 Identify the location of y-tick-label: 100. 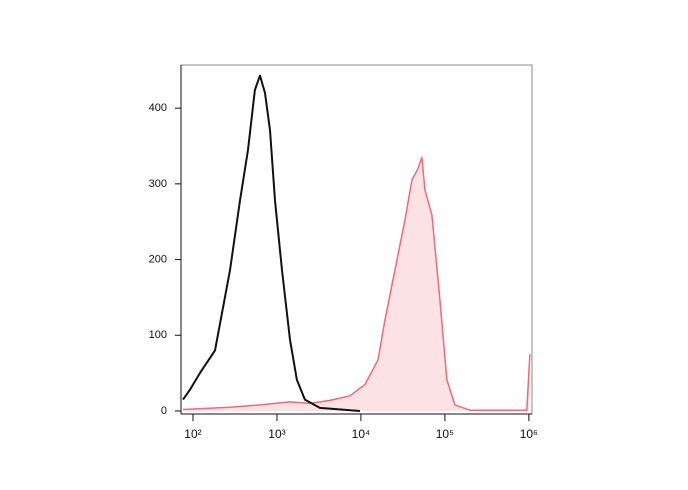
(158, 335).